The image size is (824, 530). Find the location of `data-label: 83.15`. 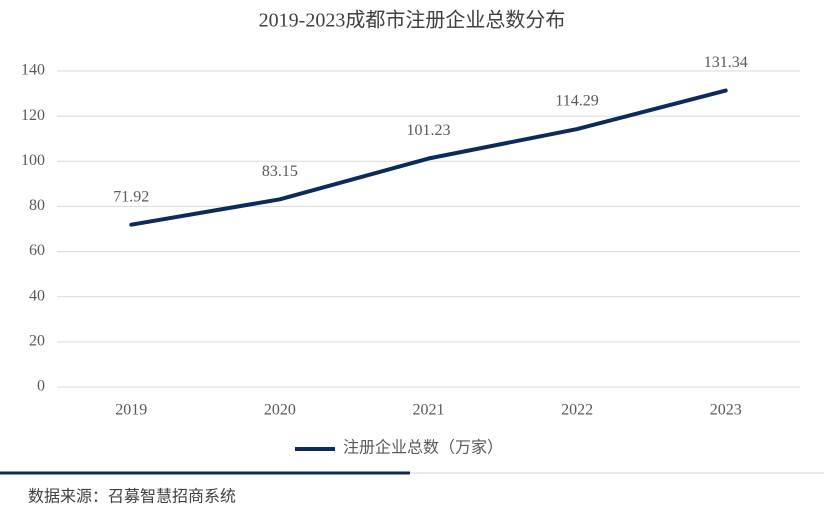

data-label: 83.15 is located at coordinates (280, 171).